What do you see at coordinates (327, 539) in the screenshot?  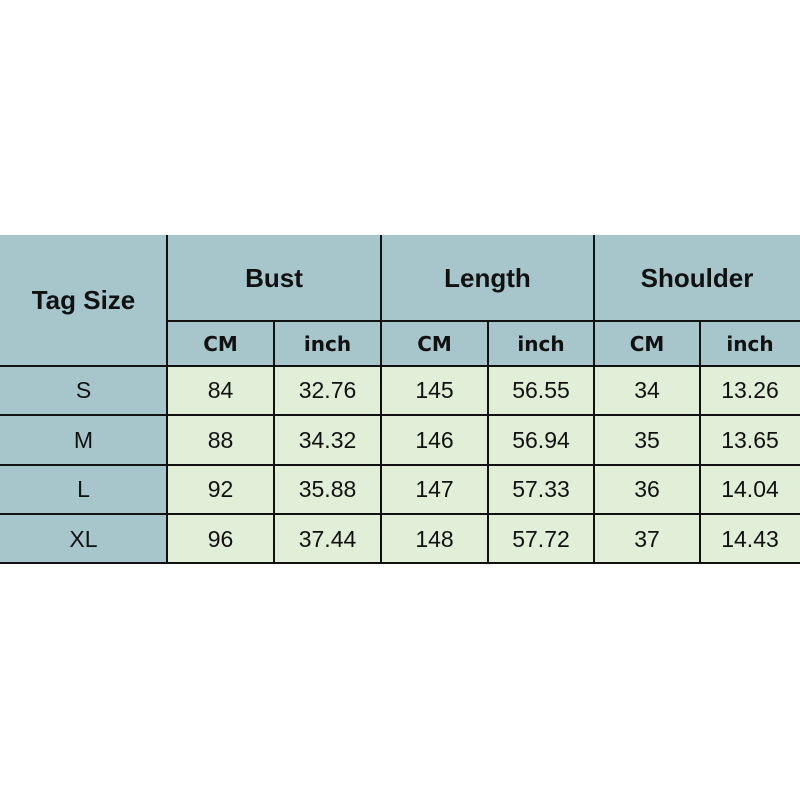 I see `table-cell: 37.44` at bounding box center [327, 539].